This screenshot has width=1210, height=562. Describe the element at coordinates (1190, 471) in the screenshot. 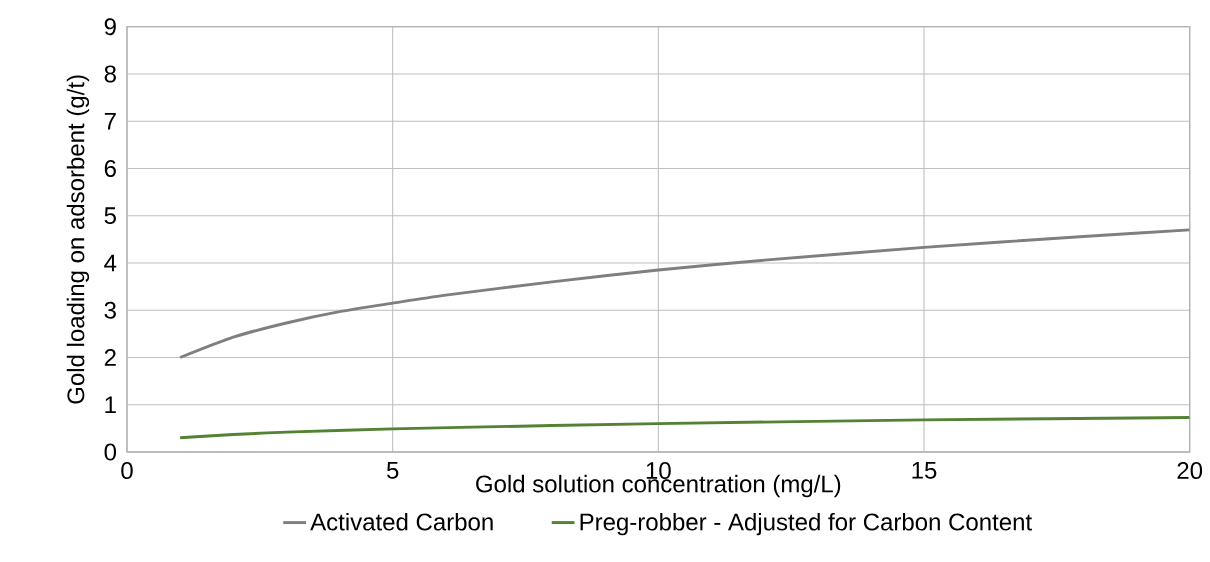

I see `x-tick-label: 20` at that location.